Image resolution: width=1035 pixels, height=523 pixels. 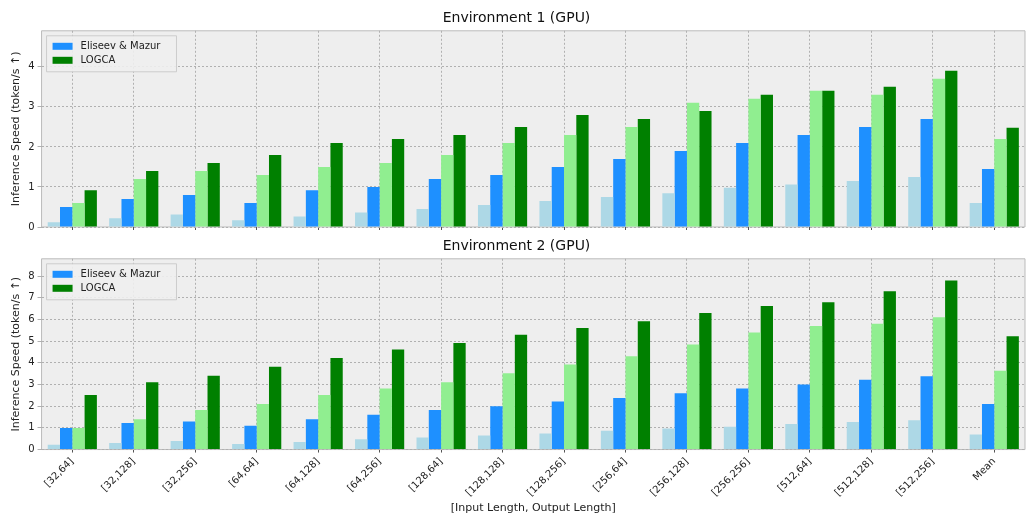 I want to click on y-tick-label: 8, so click(x=31, y=275).